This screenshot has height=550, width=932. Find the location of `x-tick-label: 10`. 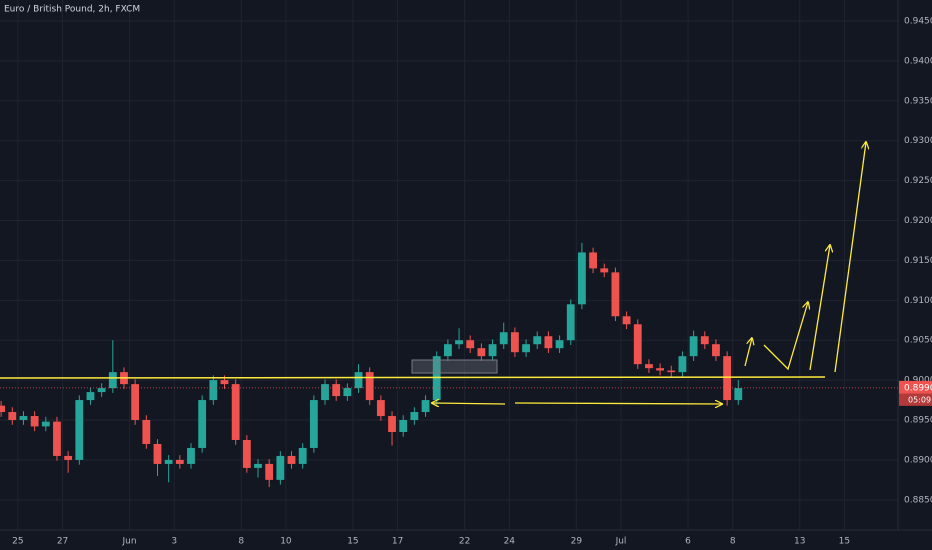

x-tick-label: 10 is located at coordinates (286, 542).